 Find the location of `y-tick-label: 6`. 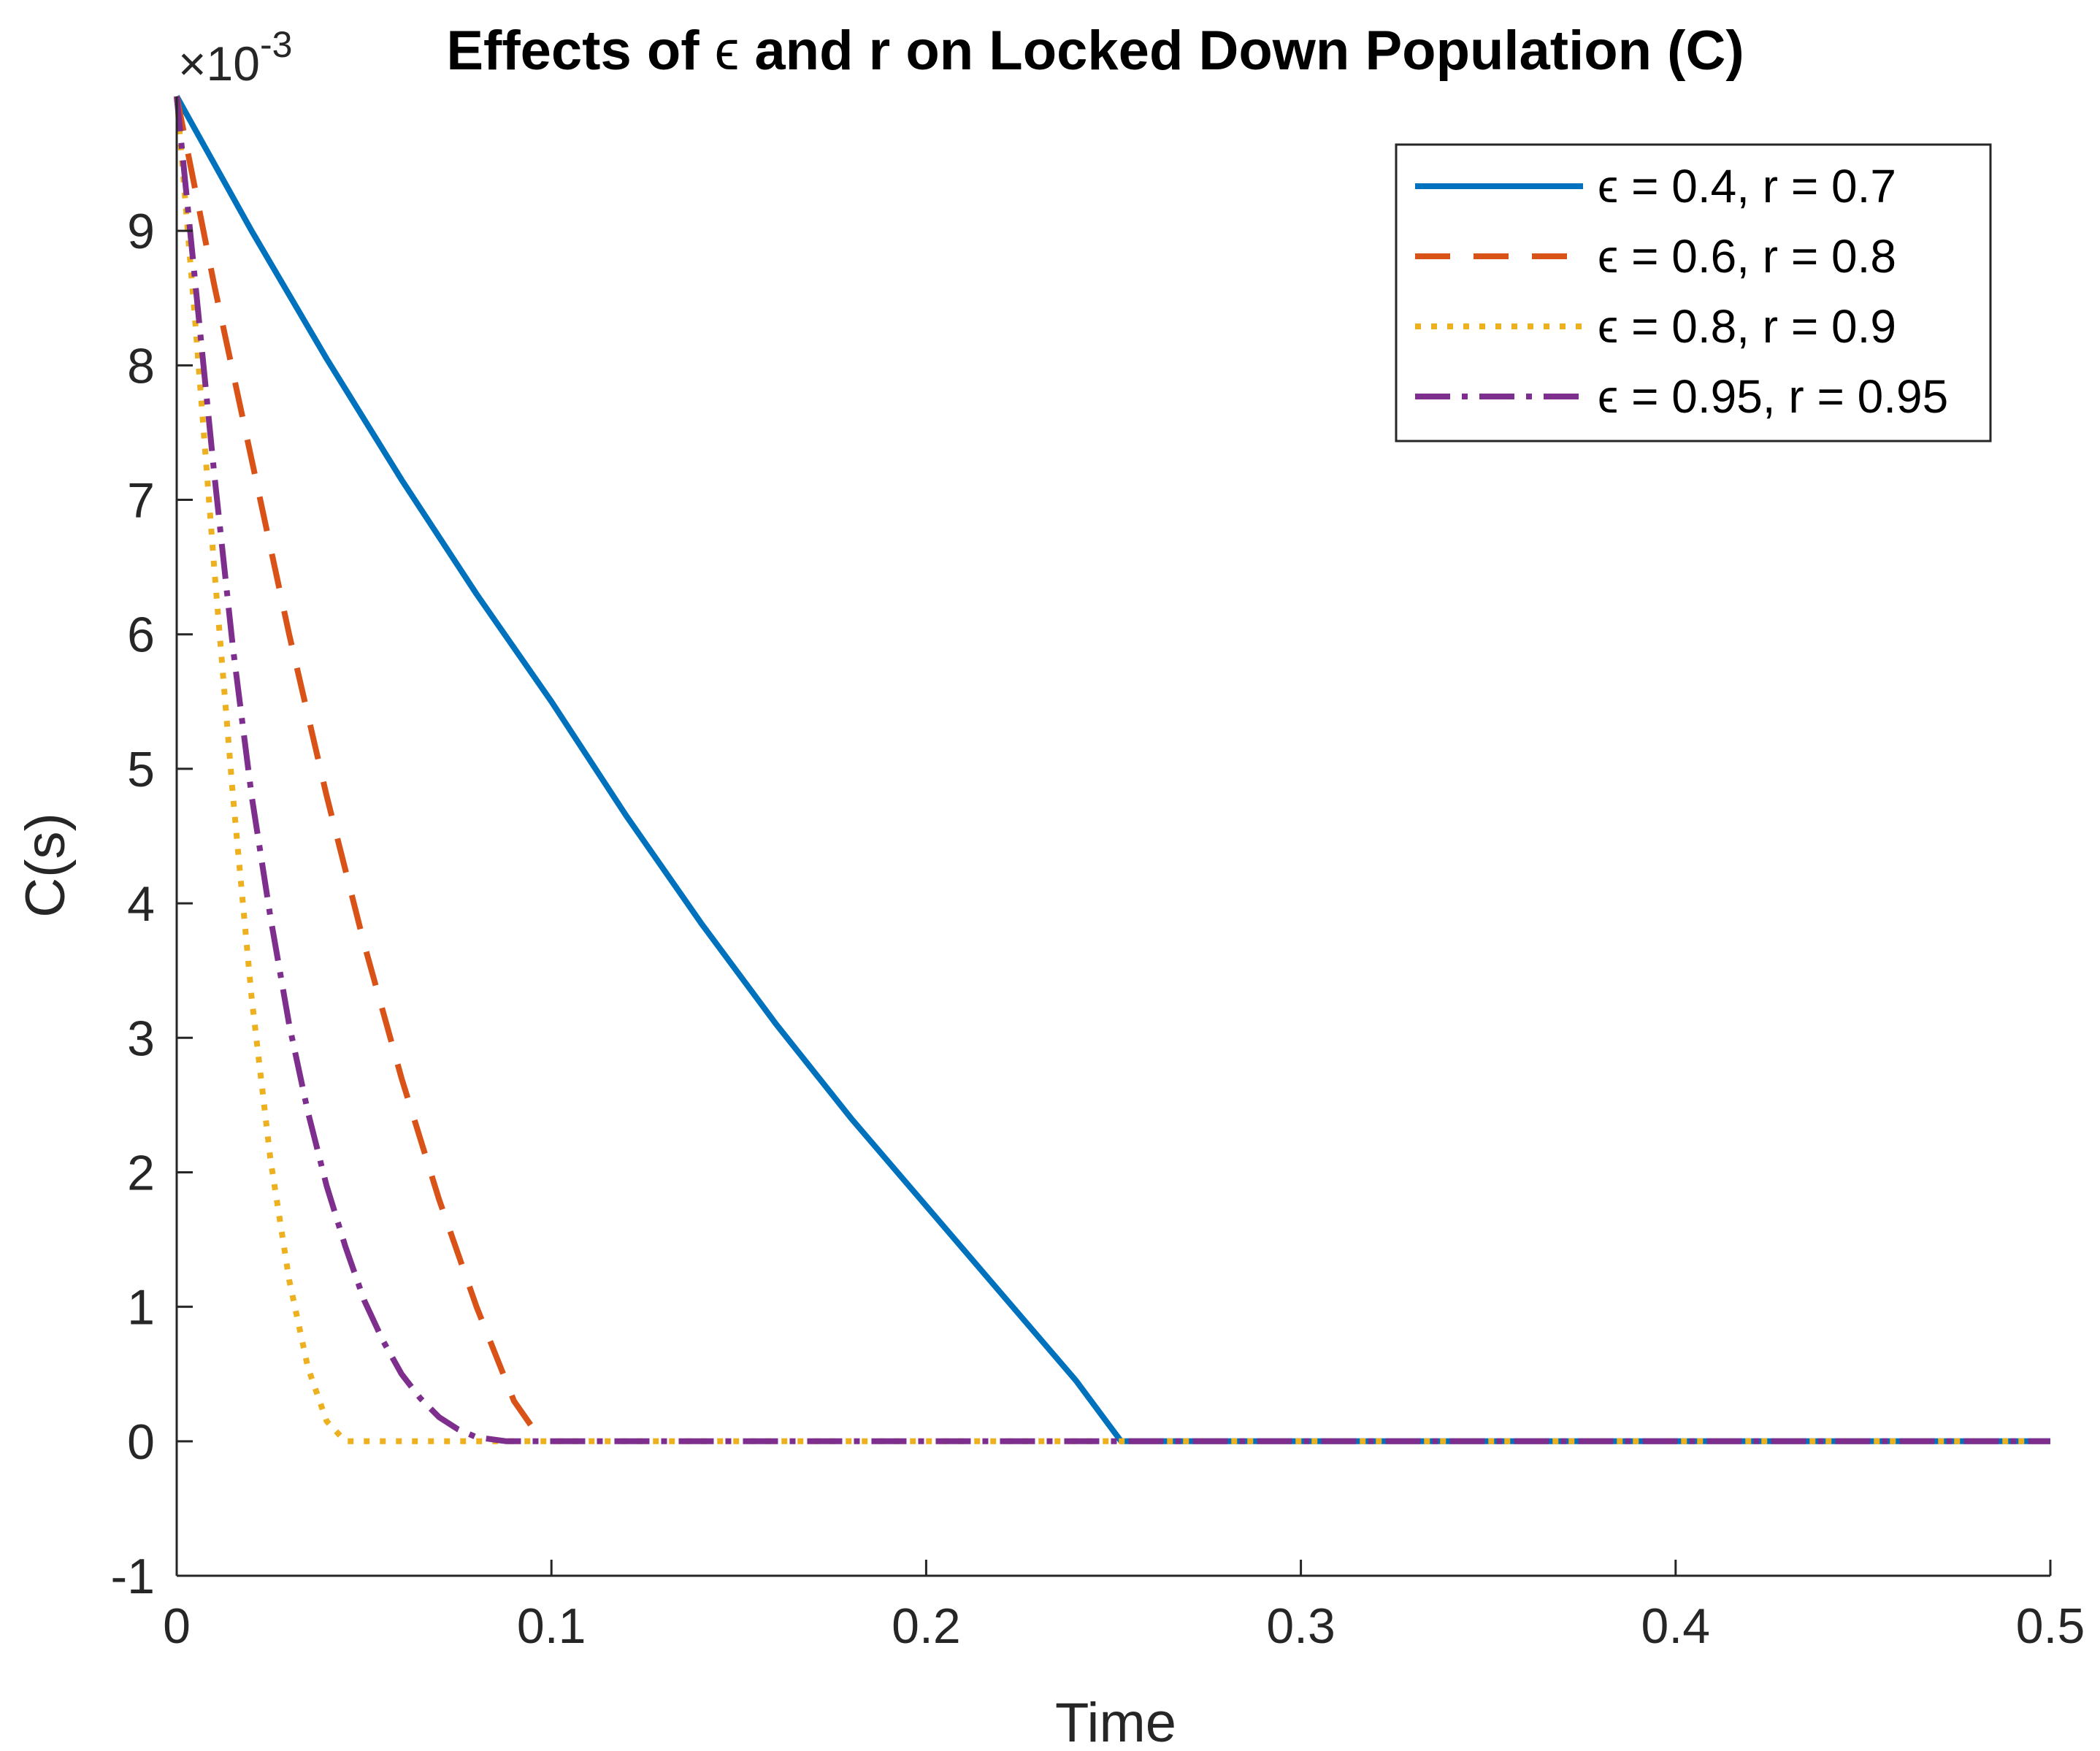

y-tick-label: 6 is located at coordinates (141, 635).